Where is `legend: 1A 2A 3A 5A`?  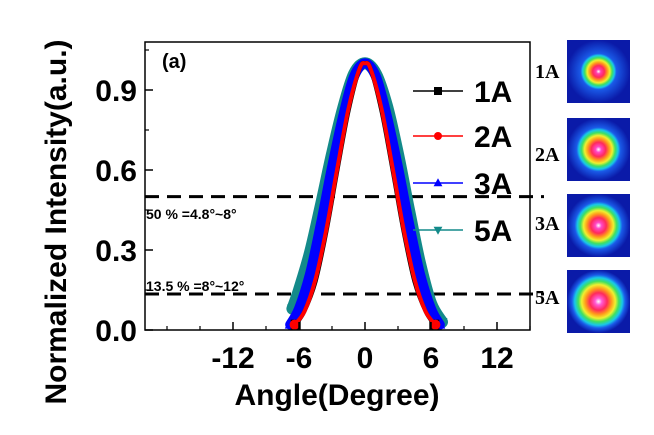
legend: 1A 2A 3A 5A is located at coordinates (462, 162).